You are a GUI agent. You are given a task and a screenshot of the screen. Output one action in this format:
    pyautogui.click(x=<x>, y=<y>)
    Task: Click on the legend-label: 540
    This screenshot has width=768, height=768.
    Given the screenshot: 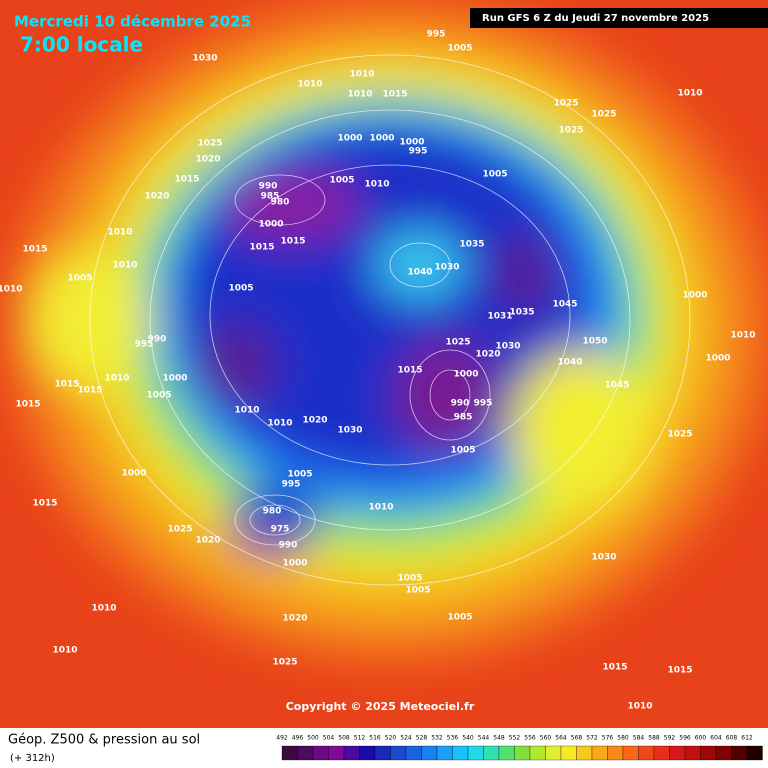 What is the action you would take?
    pyautogui.click(x=468, y=738)
    